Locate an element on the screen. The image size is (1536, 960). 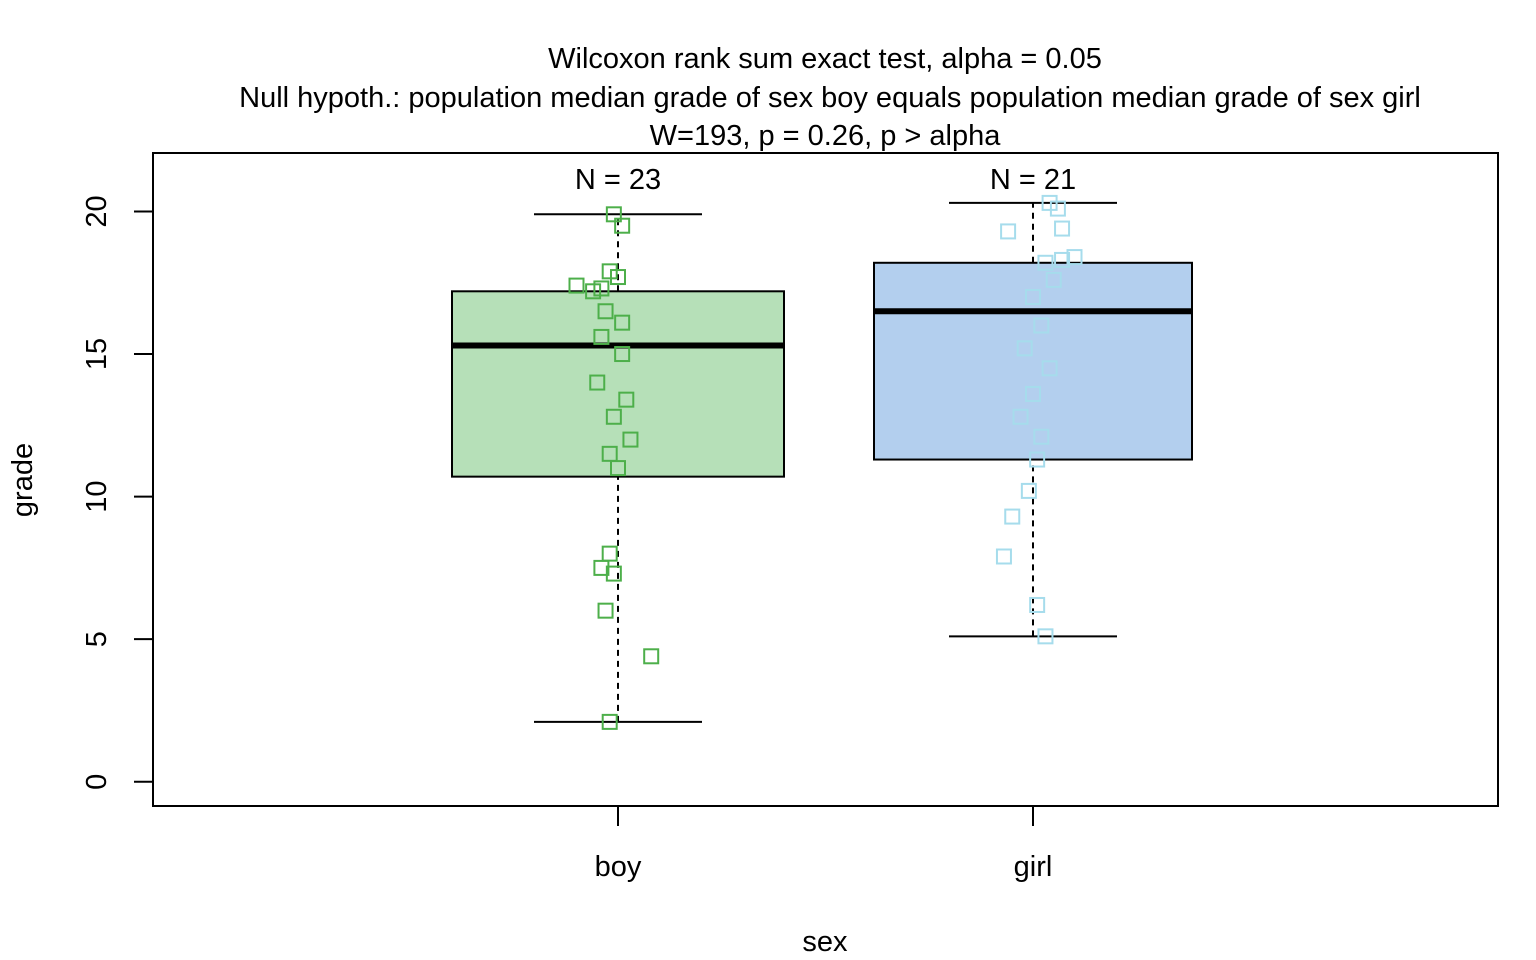
x-axis-title: sex is located at coordinates (825, 942).